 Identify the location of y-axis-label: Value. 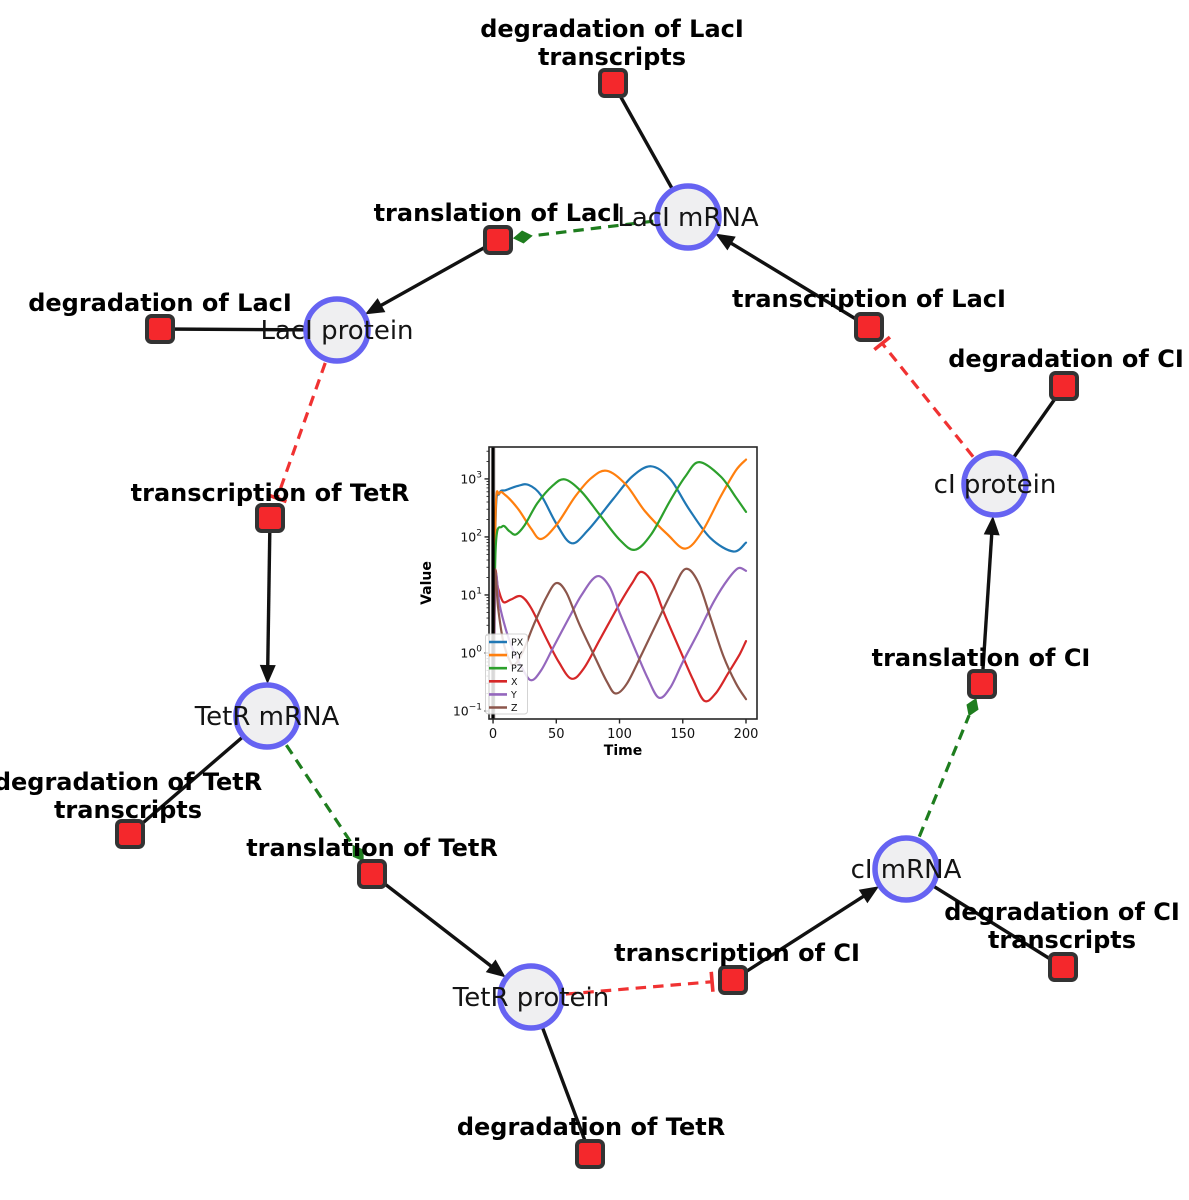
(427, 583).